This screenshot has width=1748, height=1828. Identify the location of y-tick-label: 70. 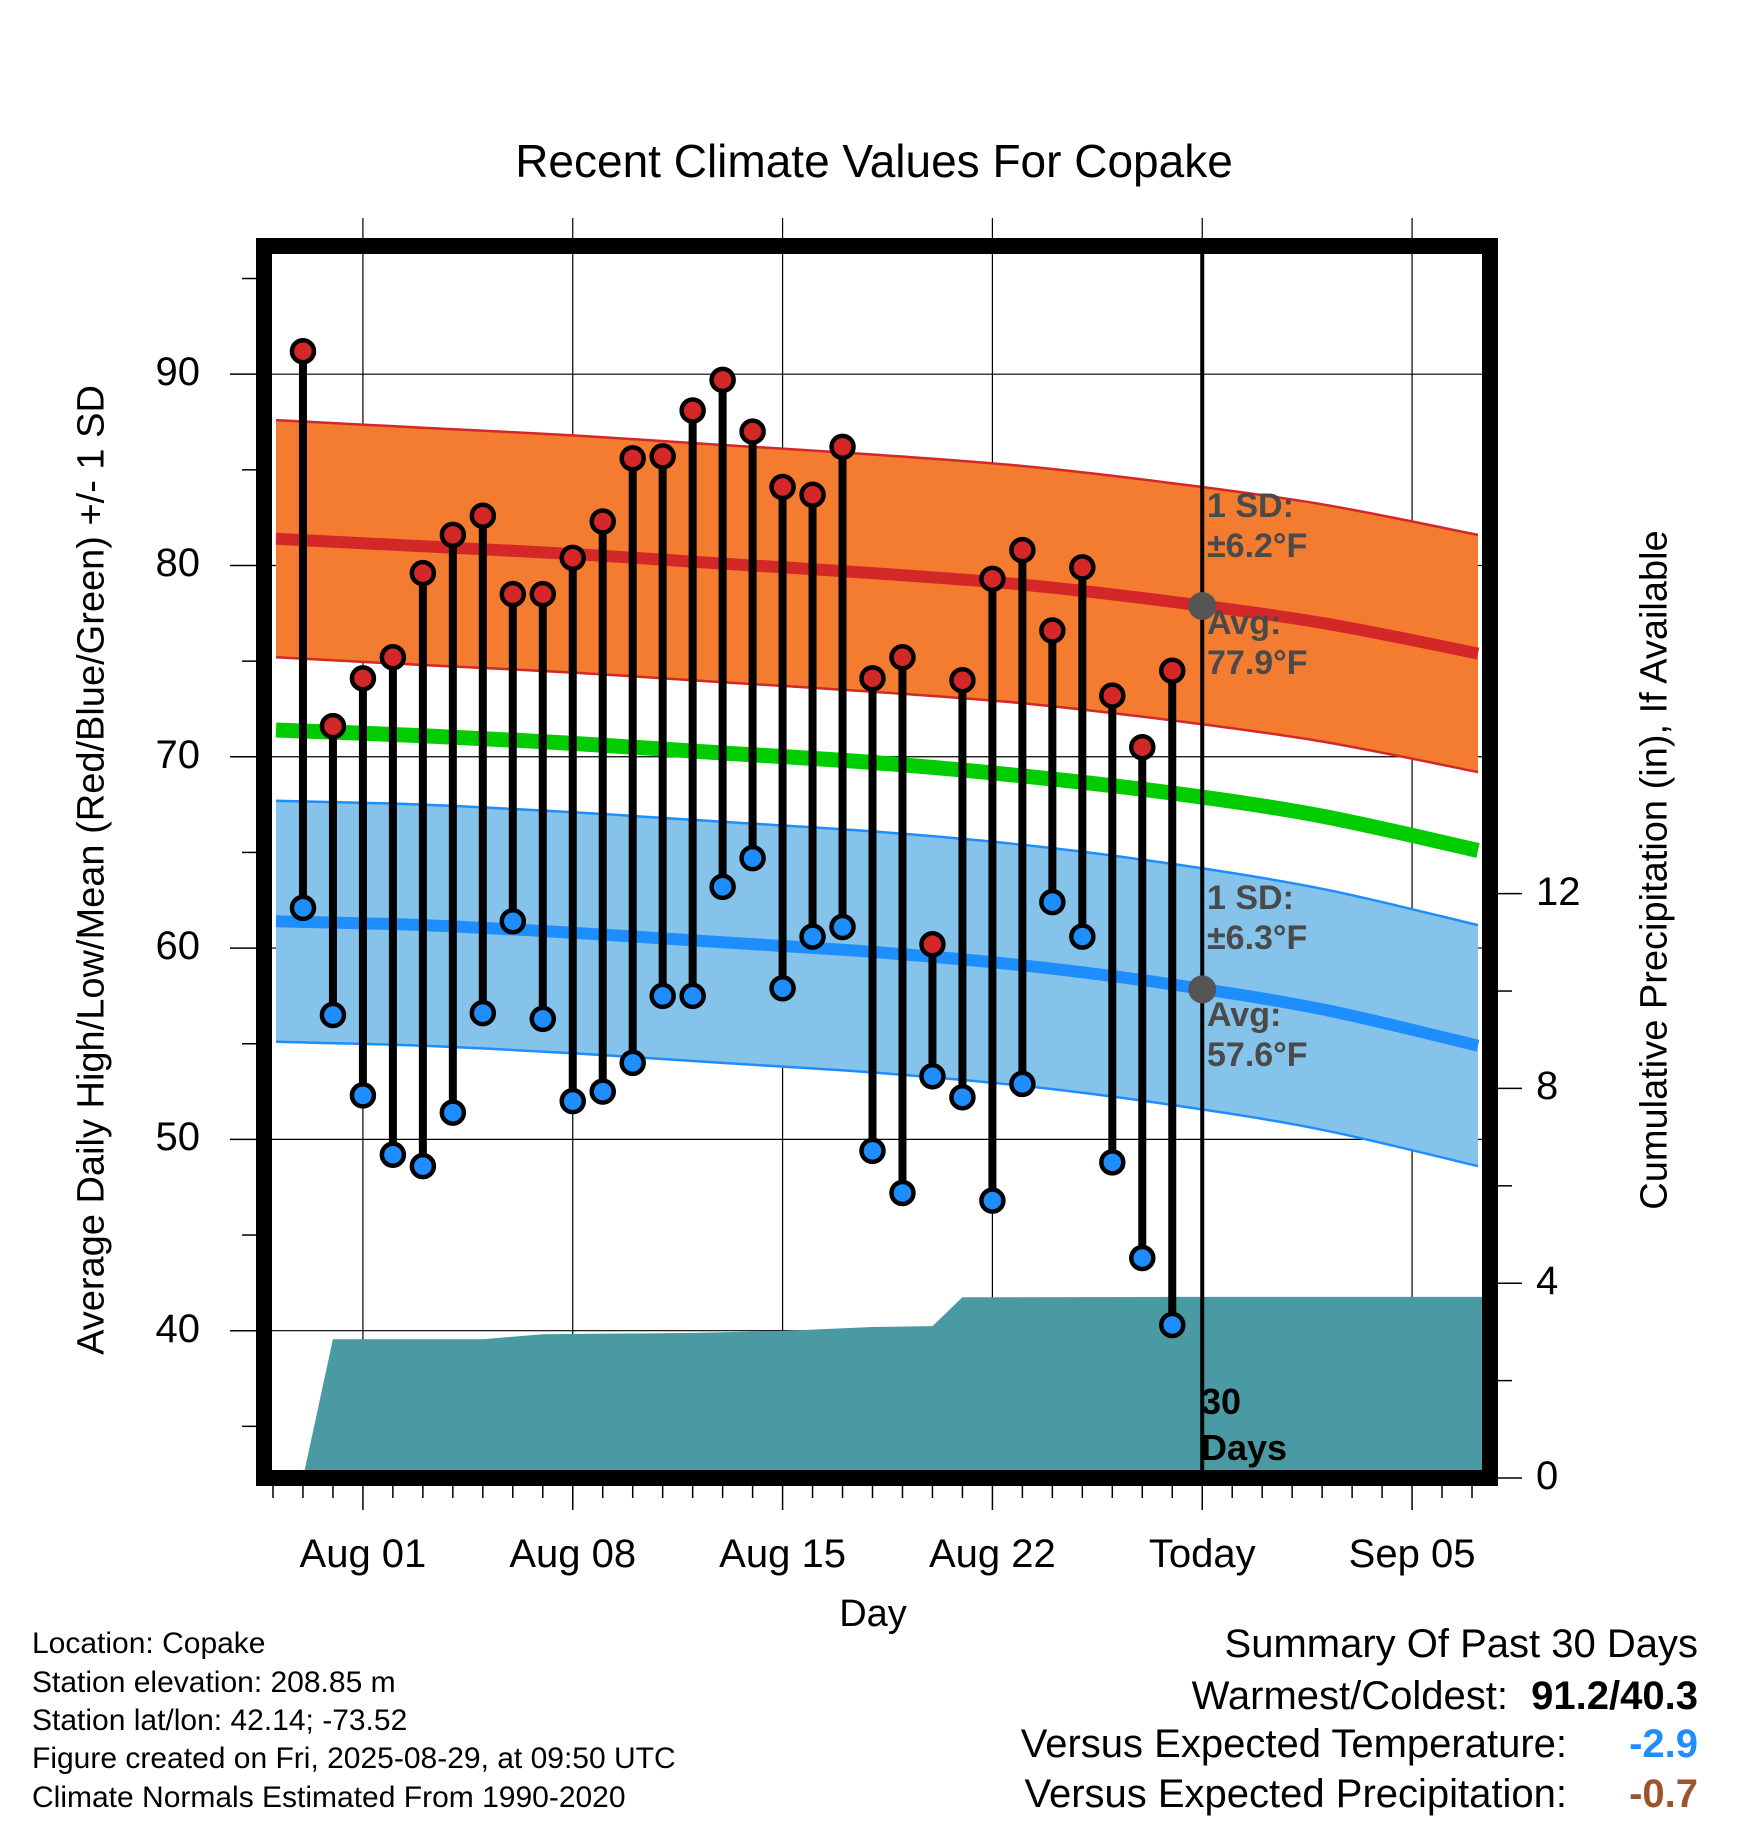
(178, 754).